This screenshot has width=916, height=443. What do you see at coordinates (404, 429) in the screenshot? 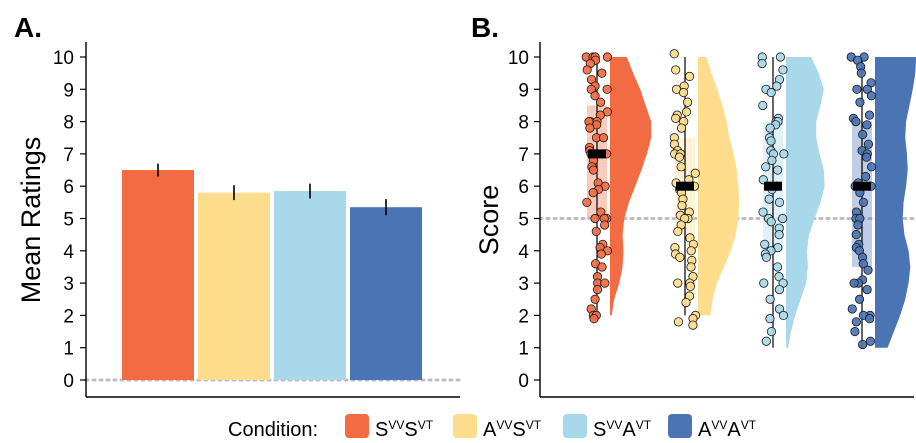
I see `legend-item-1: SVVSVT` at bounding box center [404, 429].